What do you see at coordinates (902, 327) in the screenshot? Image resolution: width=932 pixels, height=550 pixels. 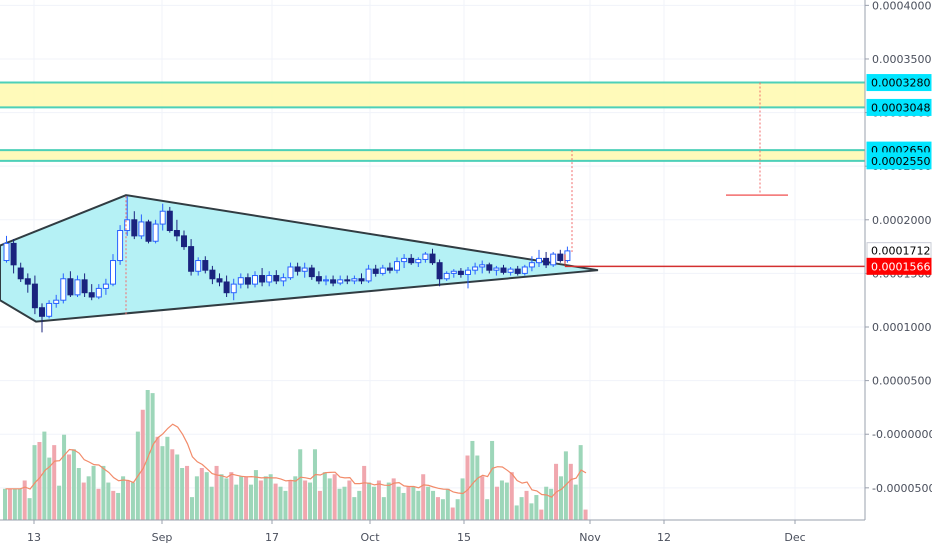 I see `y-tick-label: 0.0001000` at bounding box center [902, 327].